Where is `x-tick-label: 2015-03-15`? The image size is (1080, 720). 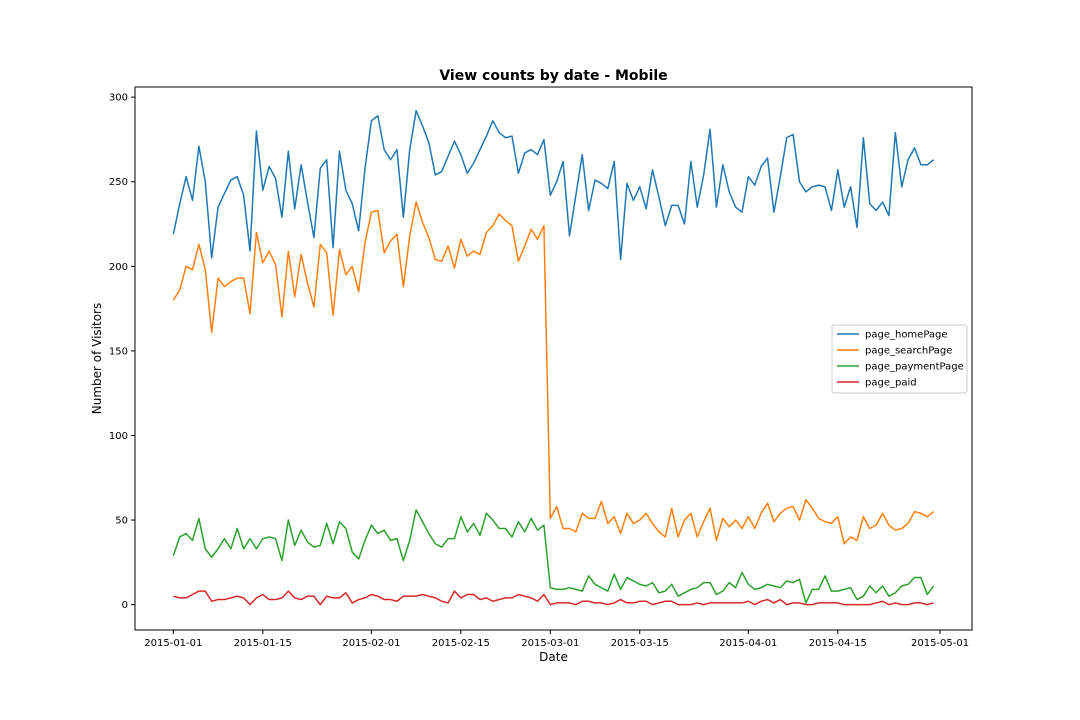 x-tick-label: 2015-03-15 is located at coordinates (640, 643).